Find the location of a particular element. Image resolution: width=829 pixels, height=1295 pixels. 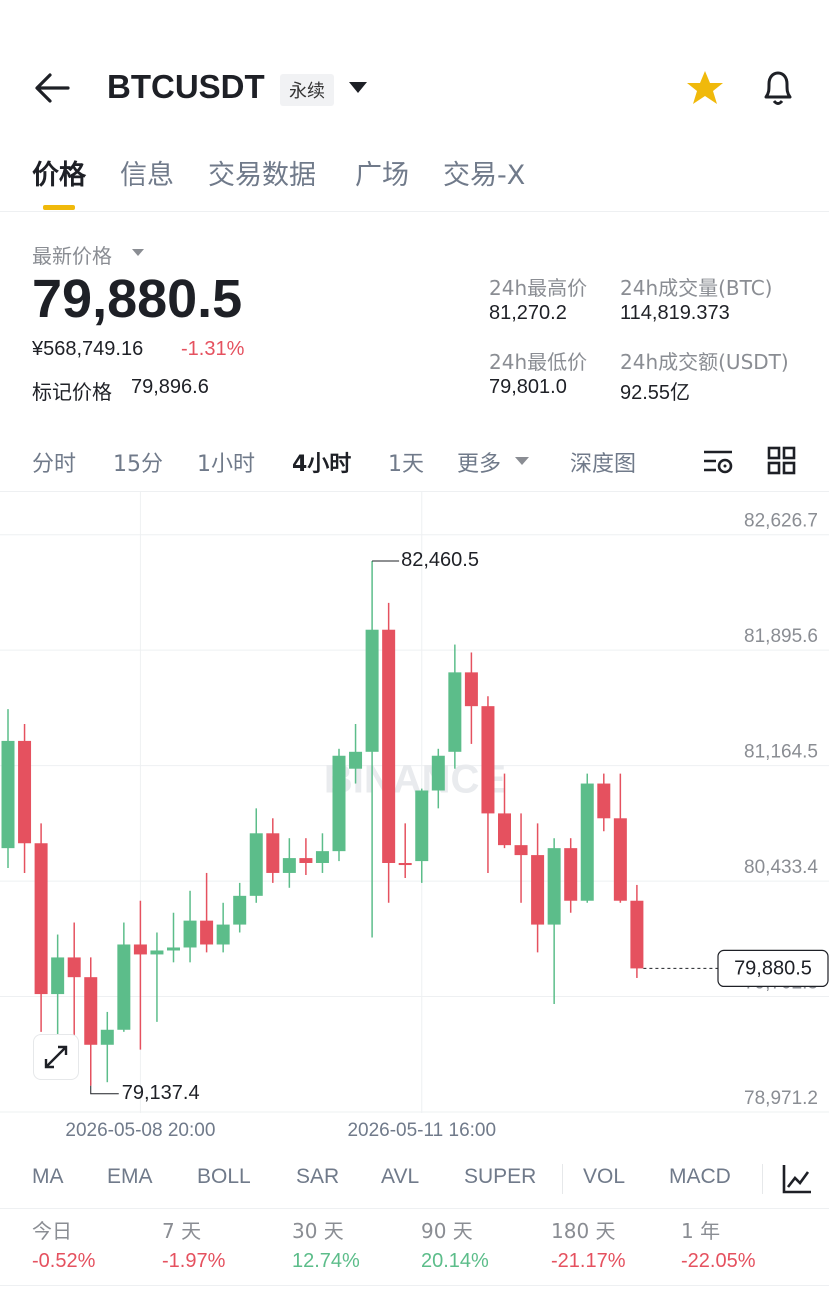

indicator-settings-icon is located at coordinates (797, 1179).